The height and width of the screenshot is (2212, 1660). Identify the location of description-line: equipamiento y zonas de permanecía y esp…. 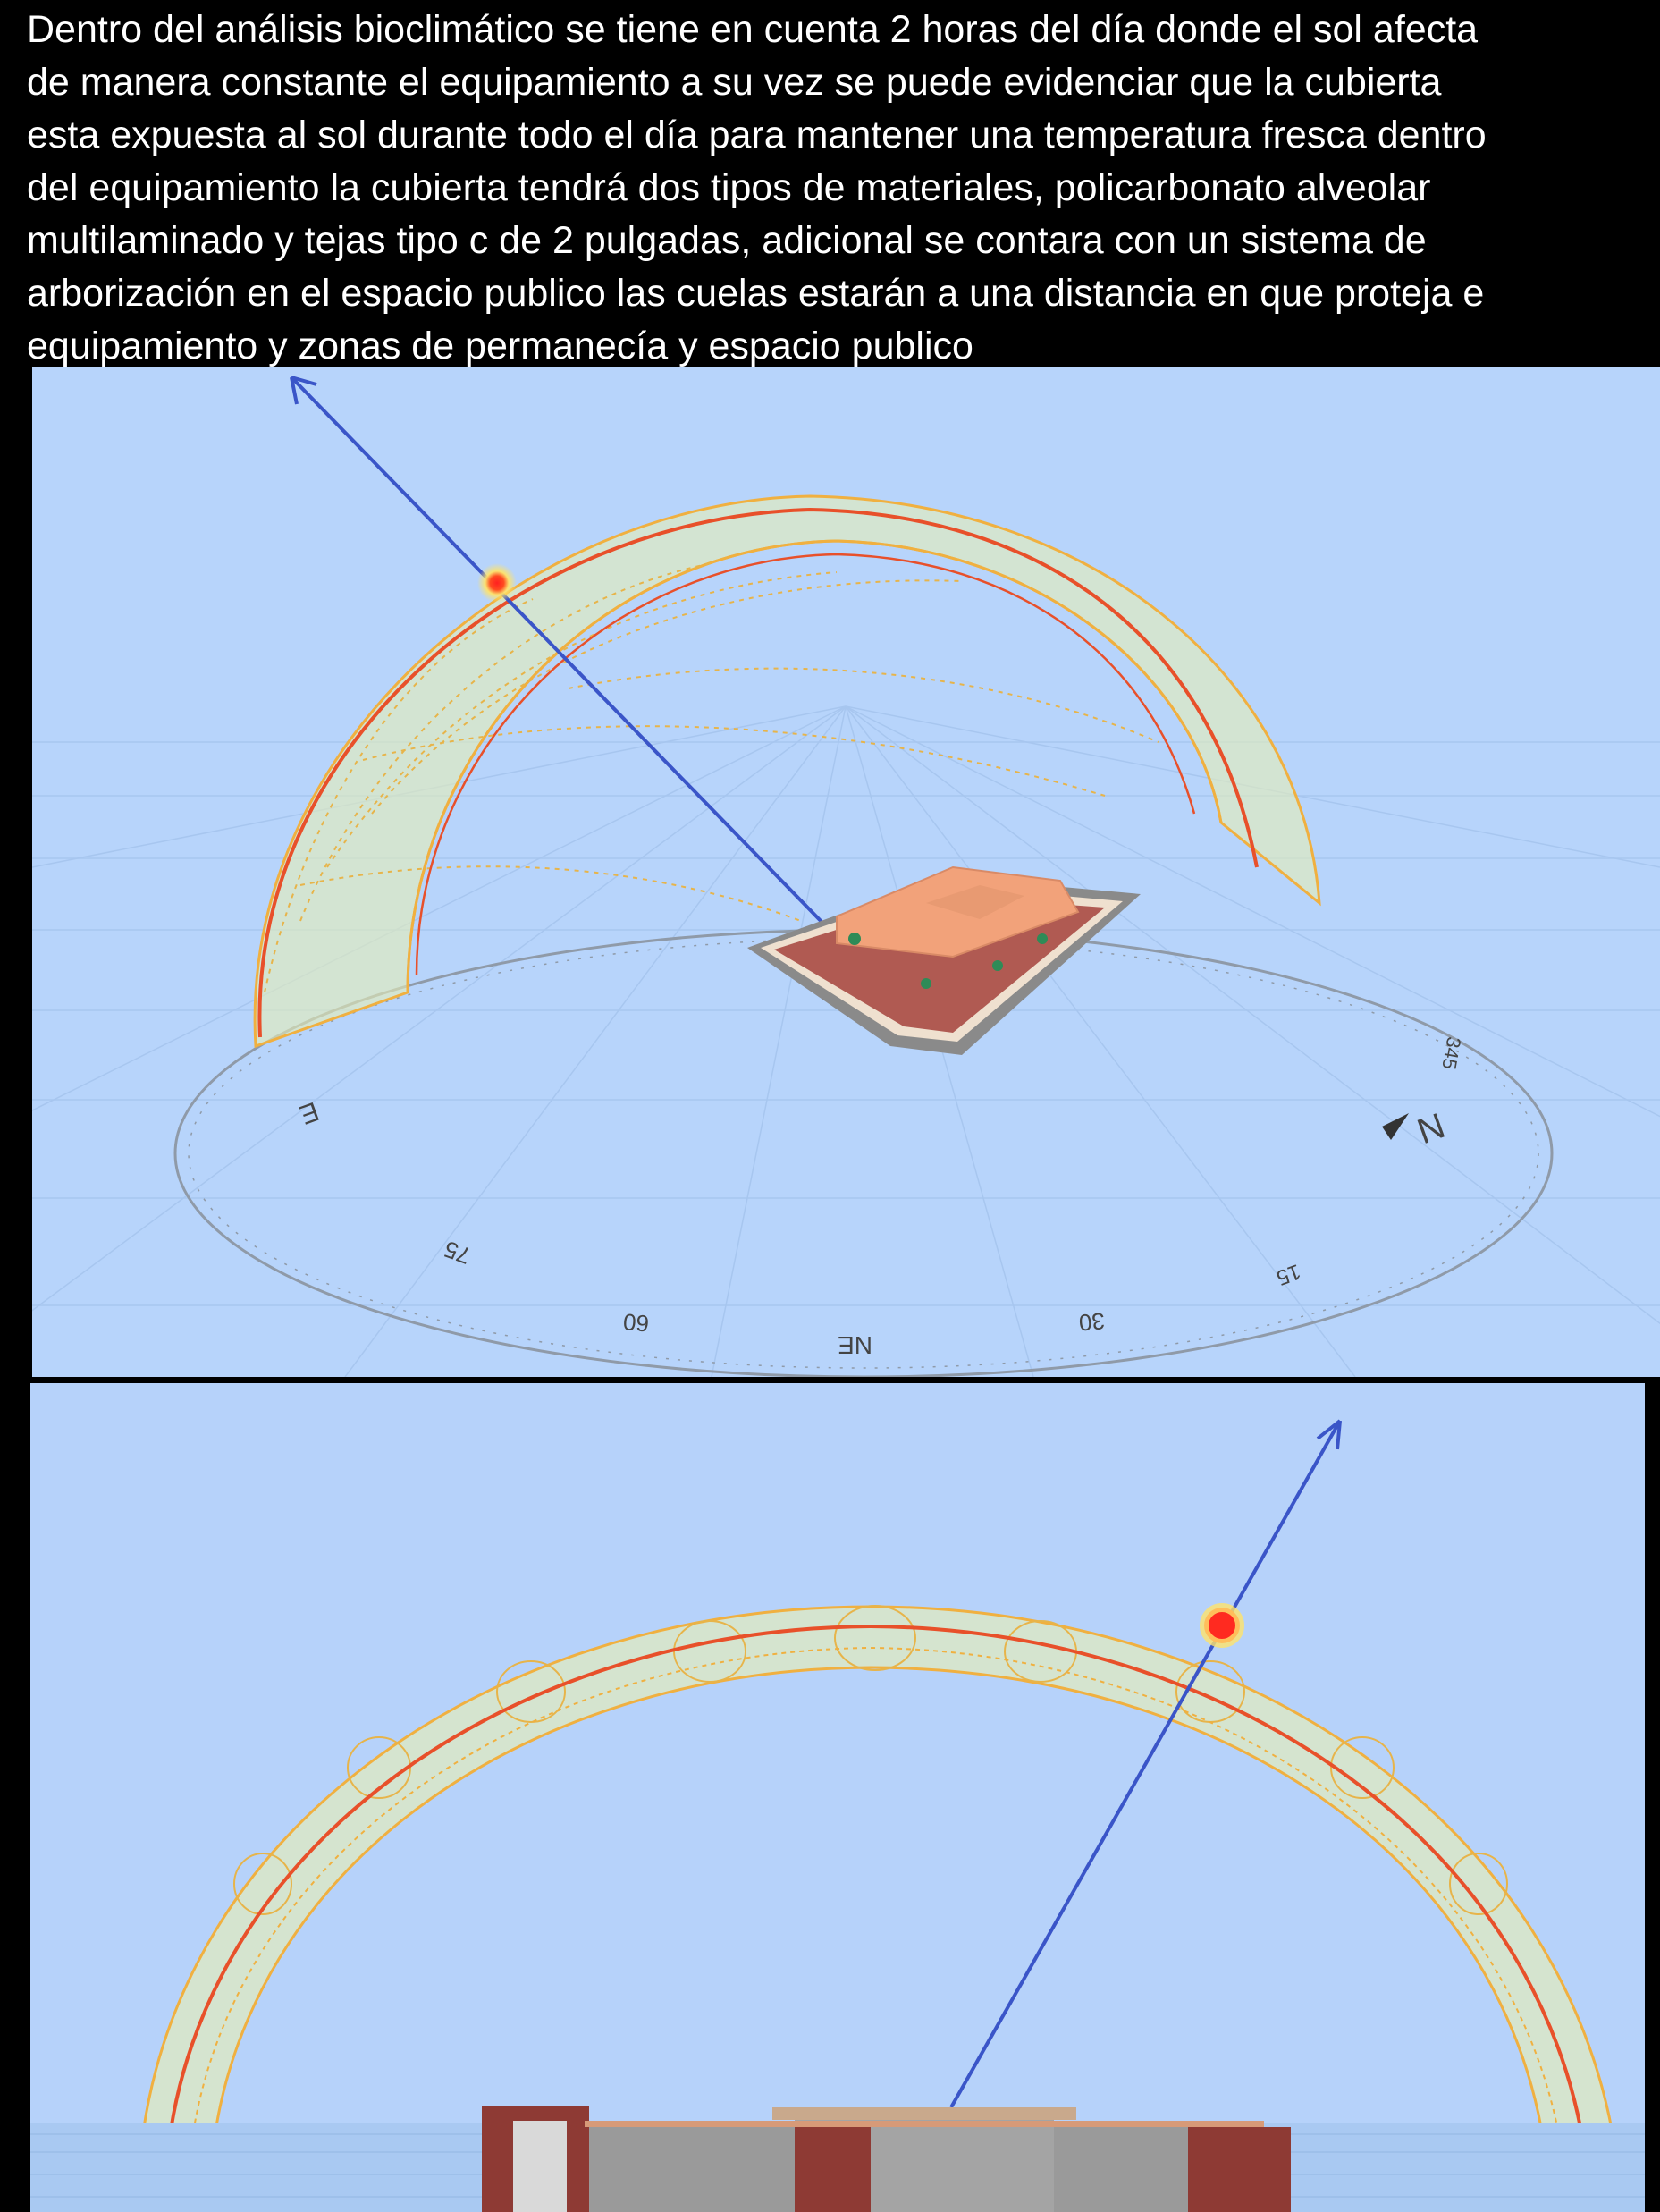
(500, 346).